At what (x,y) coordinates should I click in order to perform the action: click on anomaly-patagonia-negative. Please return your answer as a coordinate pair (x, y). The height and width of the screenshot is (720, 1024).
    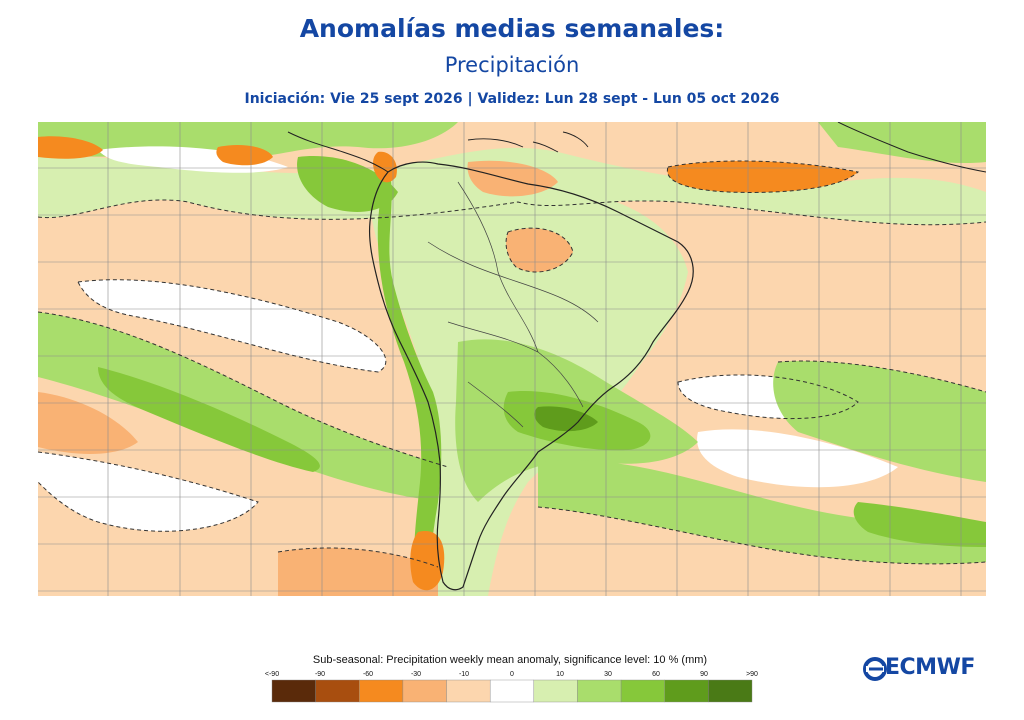
    Looking at the image, I should click on (358, 571).